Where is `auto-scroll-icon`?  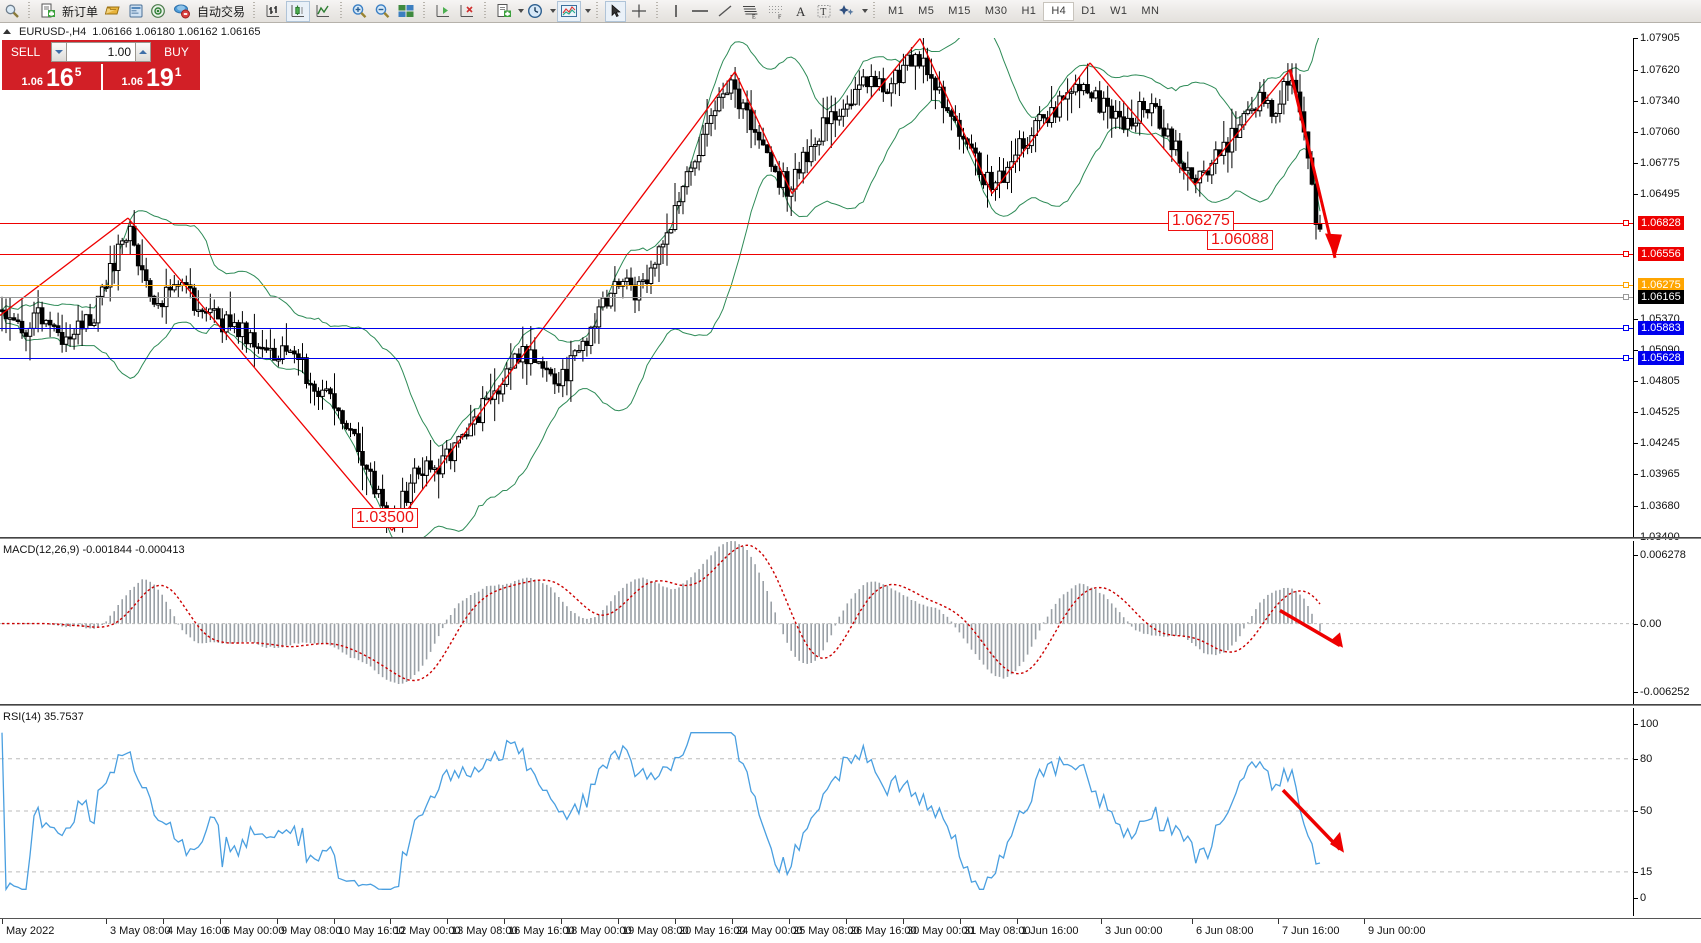 auto-scroll-icon is located at coordinates (467, 11).